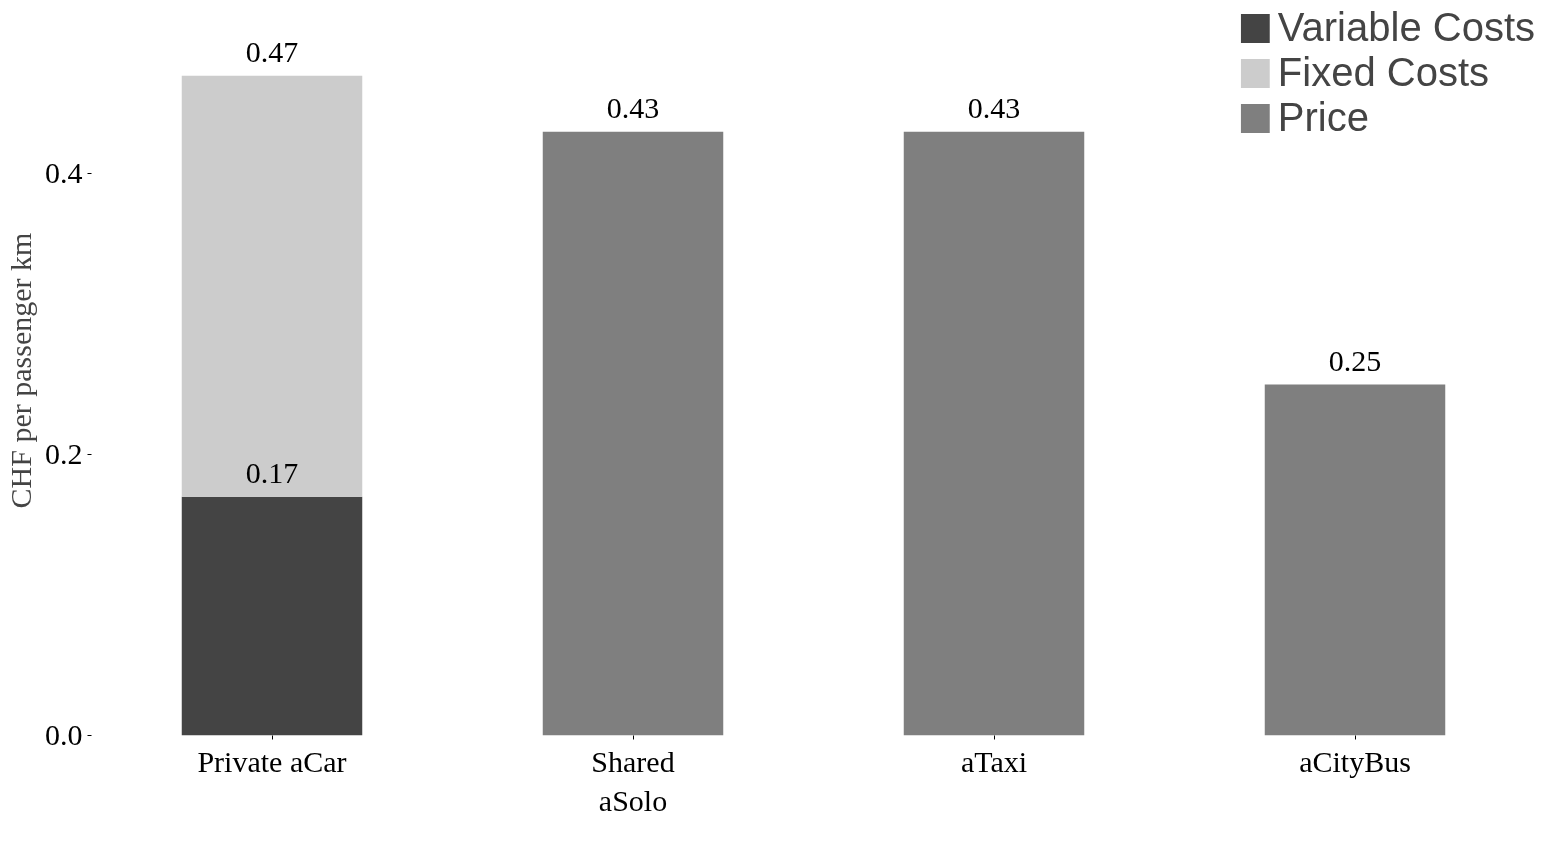 This screenshot has height=861, width=1548. Describe the element at coordinates (20, 370) in the screenshot. I see `y-axis-title: CHF per passenger km` at that location.